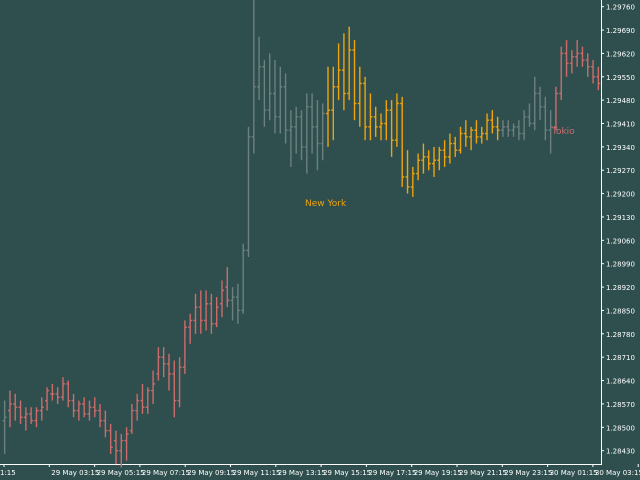  What do you see at coordinates (392, 473) in the screenshot?
I see `x-tick-label: 29 May 17:15` at bounding box center [392, 473].